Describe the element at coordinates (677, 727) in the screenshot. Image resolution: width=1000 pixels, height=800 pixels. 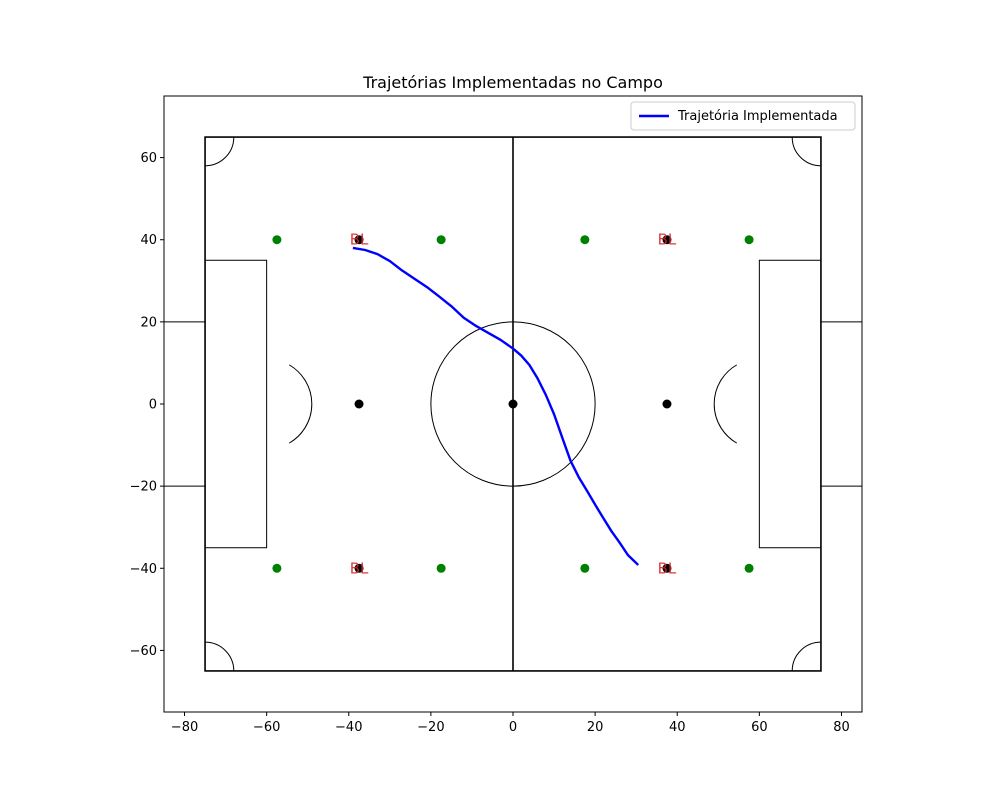
I see `x-tick-label-6: 40` at that location.